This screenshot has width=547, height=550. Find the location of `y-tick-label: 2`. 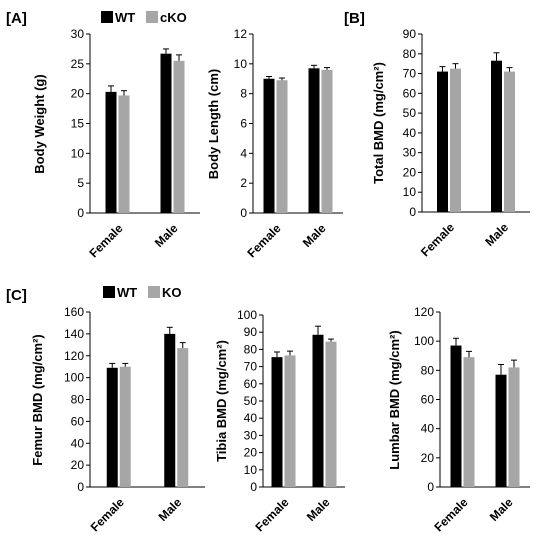

y-tick-label: 2 is located at coordinates (243, 183).